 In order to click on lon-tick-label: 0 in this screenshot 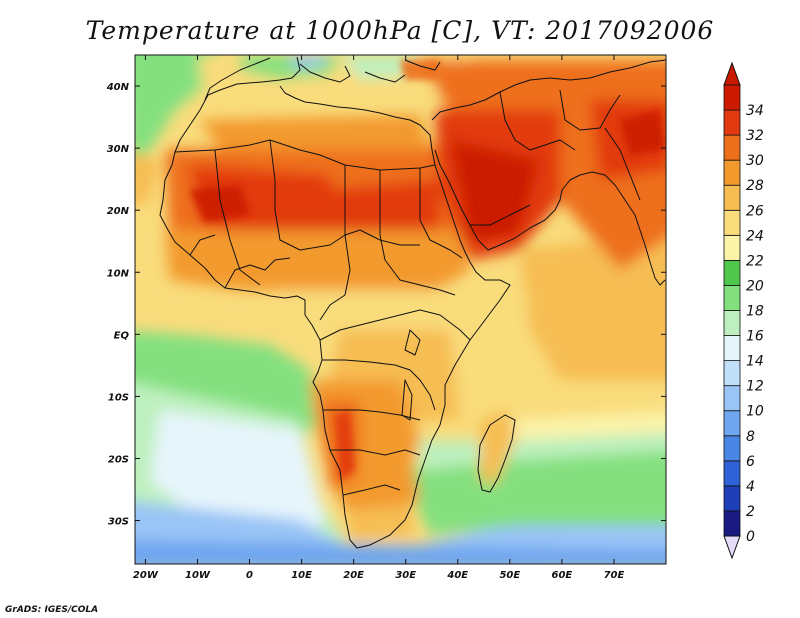, I will do `click(249, 575)`.